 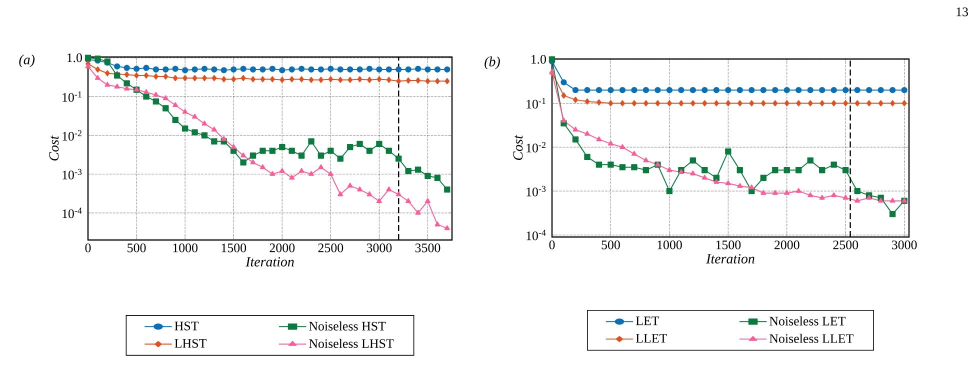 I want to click on legend-label: LET, so click(x=648, y=321).